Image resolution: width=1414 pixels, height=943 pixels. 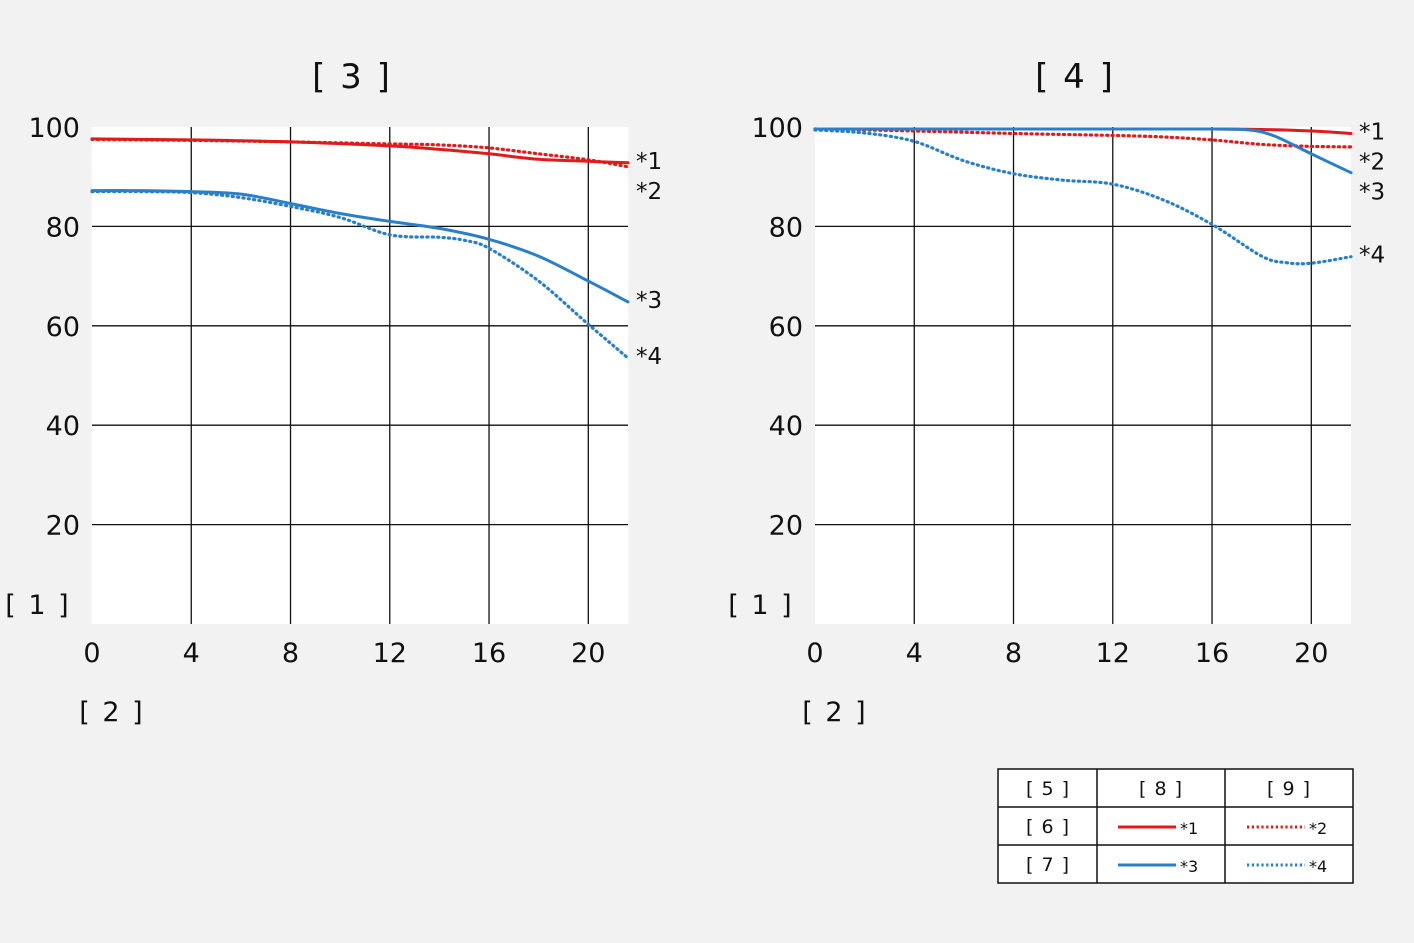 I want to click on legend-row1-label: [ 6 ], so click(x=1048, y=827).